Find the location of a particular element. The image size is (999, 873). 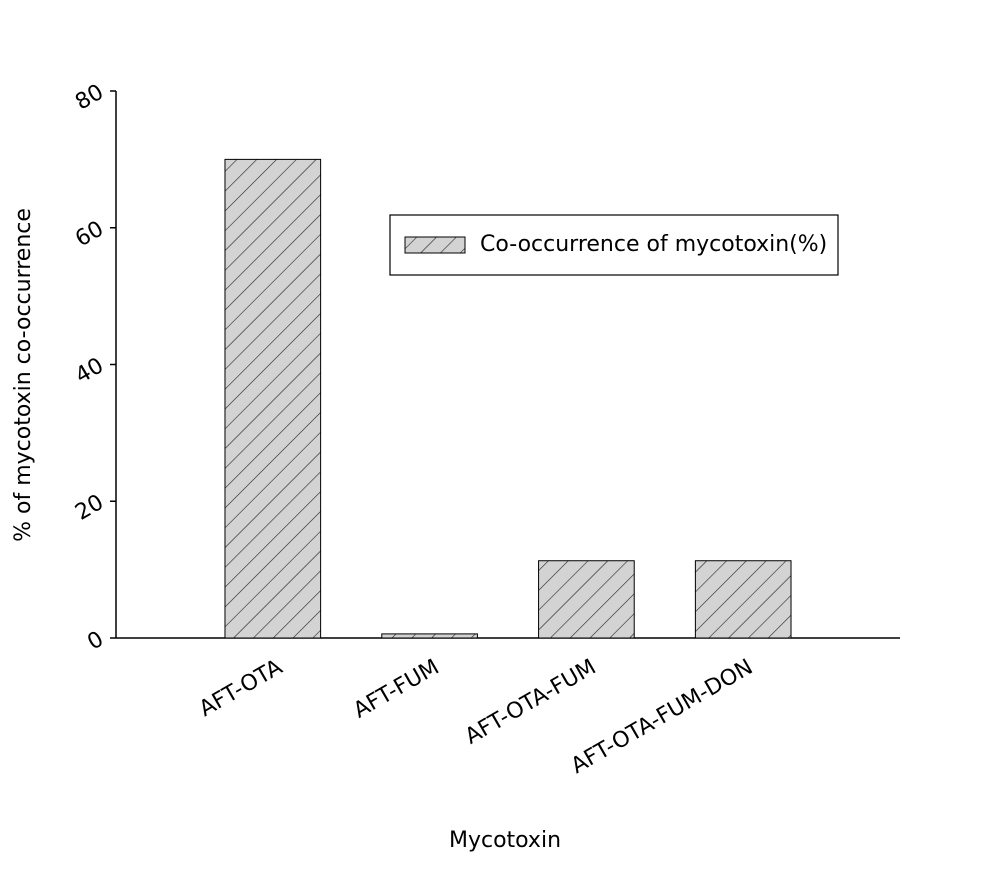

y-tick-label: 60 is located at coordinates (89, 234).